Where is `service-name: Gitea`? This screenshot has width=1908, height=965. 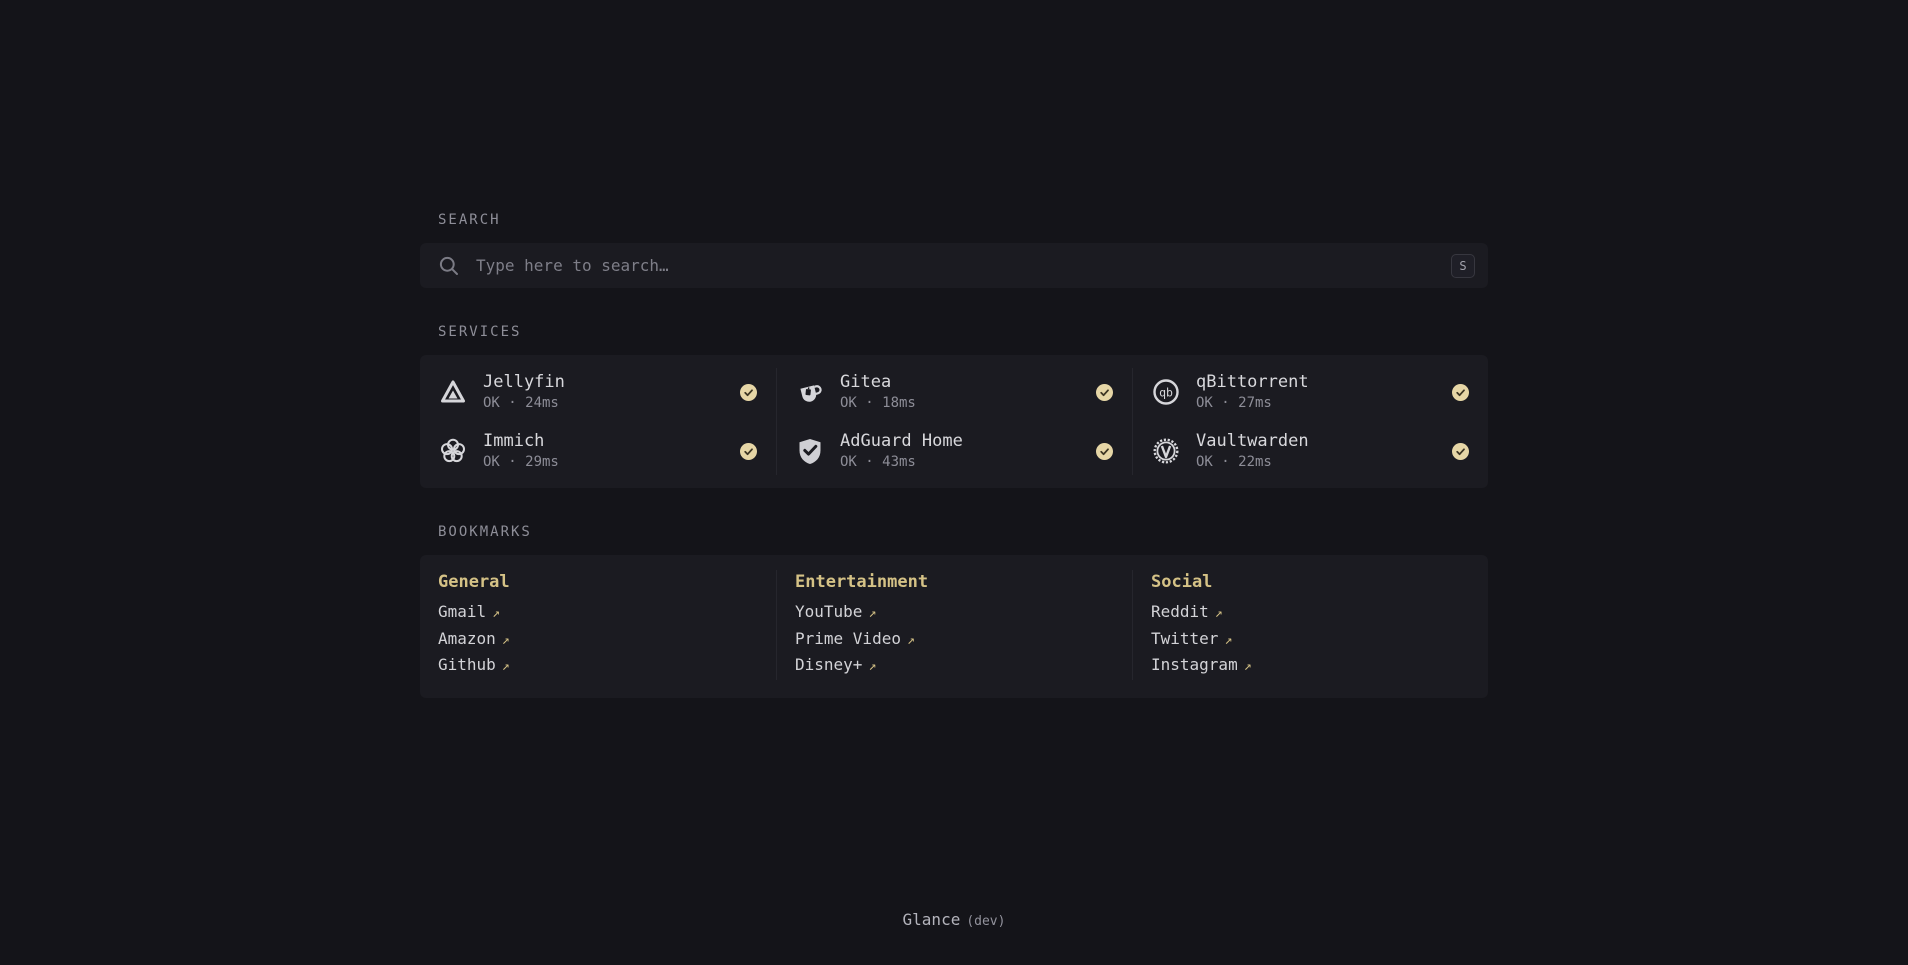 service-name: Gitea is located at coordinates (866, 382).